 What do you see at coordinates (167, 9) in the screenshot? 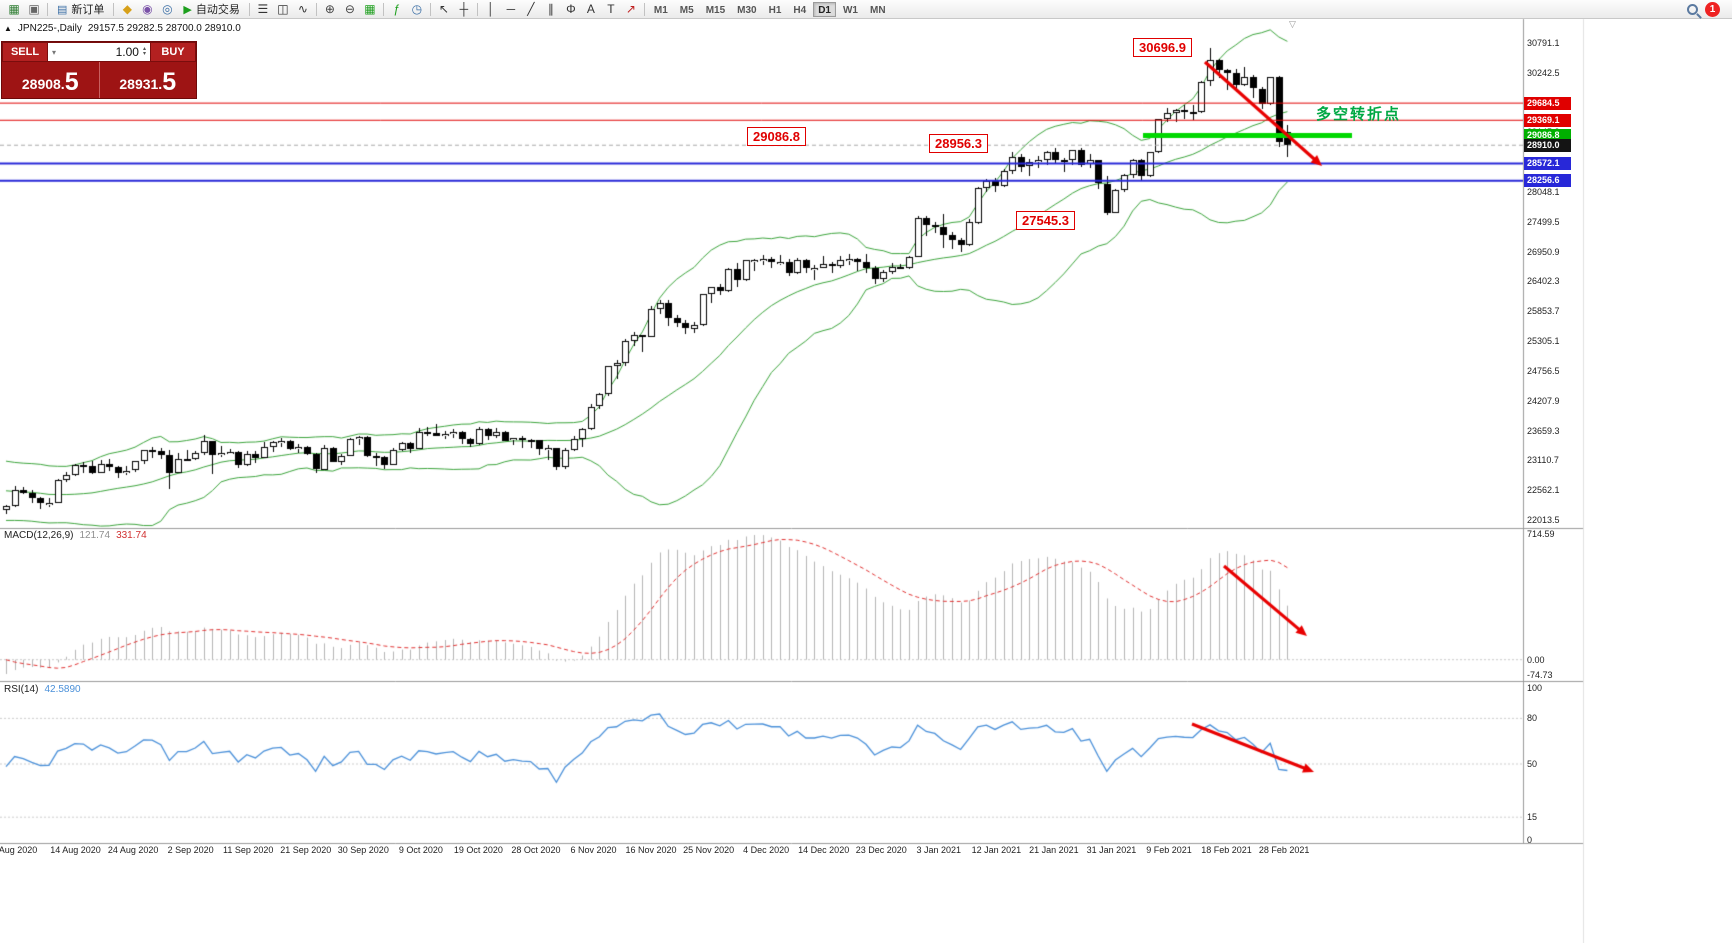
I see `terminal-icon: ◎` at bounding box center [167, 9].